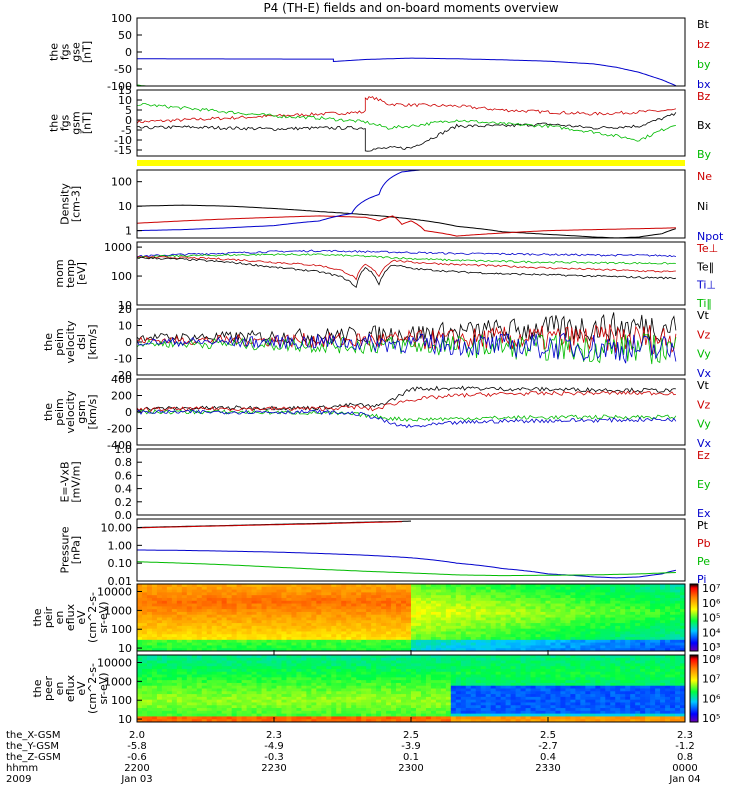 This screenshot has height=800, width=750. I want to click on series-pressure-pe, so click(406, 569).